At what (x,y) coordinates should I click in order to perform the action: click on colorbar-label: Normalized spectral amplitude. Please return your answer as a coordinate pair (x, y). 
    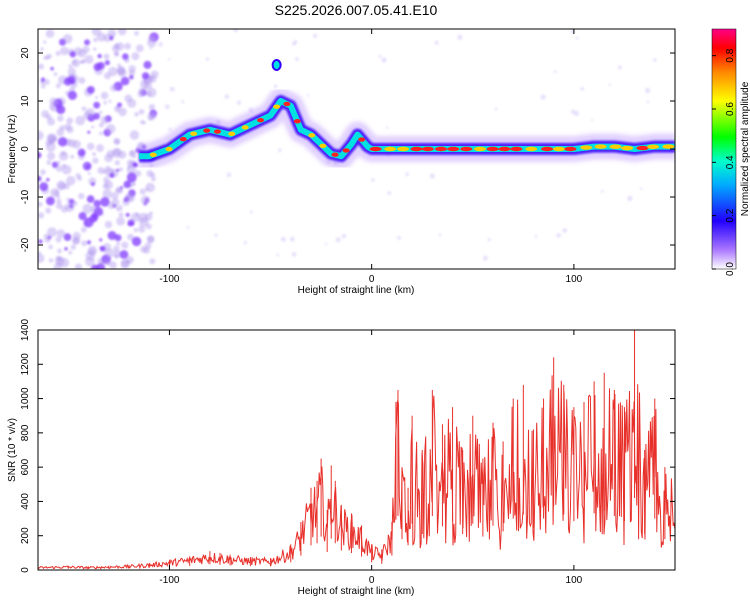
    Looking at the image, I should click on (745, 148).